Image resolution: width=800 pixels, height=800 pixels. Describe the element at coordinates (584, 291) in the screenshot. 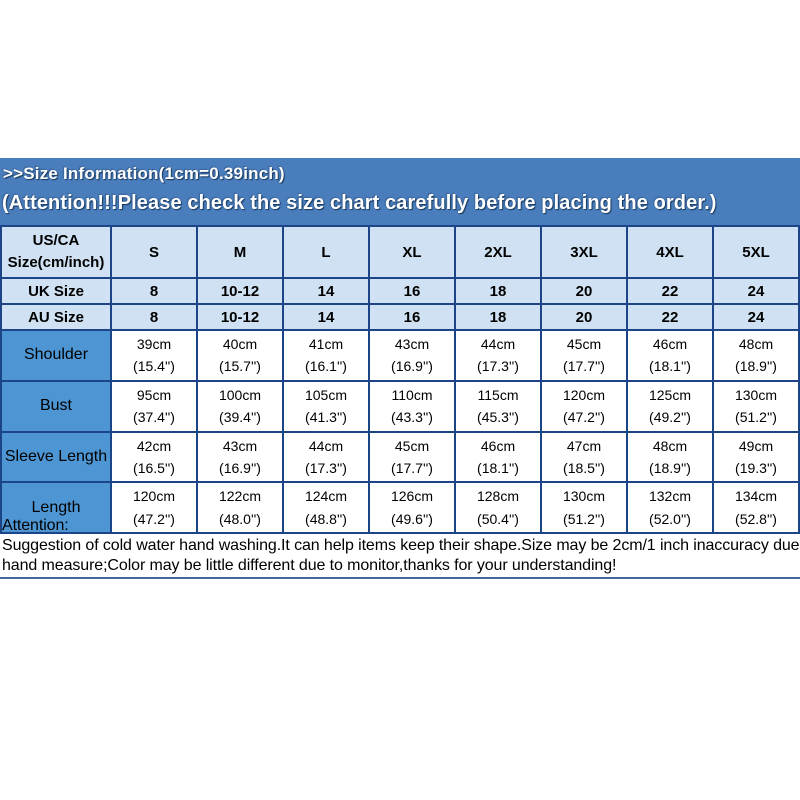

I see `cell-uk-3xl: 20` at that location.